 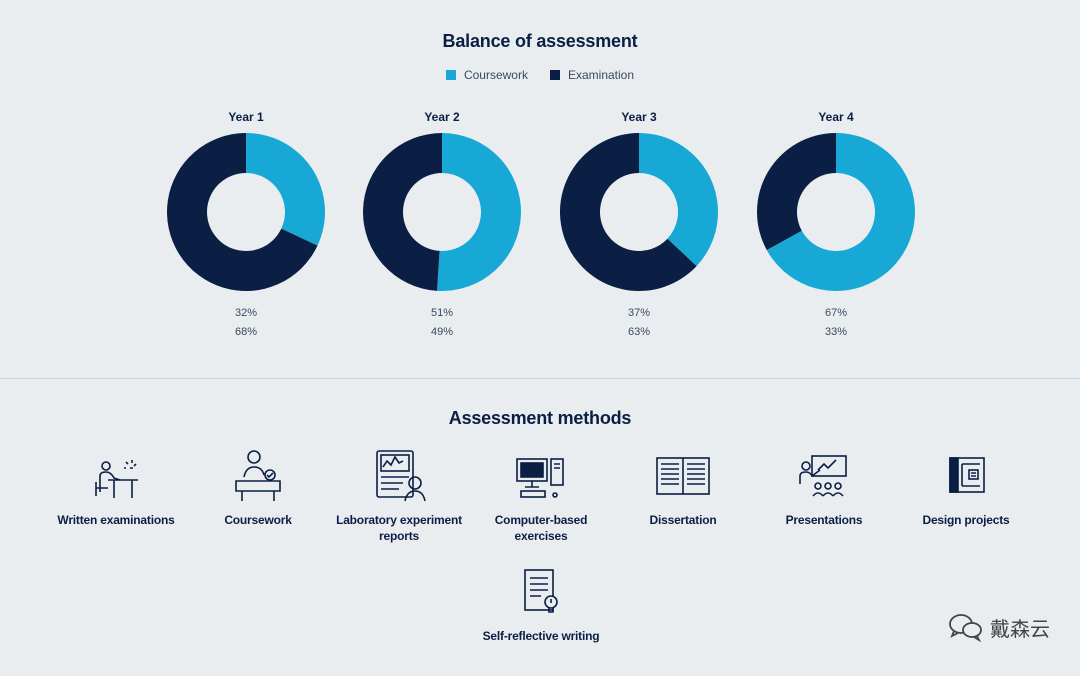 I want to click on legend-swatch-coursework, so click(x=450, y=75).